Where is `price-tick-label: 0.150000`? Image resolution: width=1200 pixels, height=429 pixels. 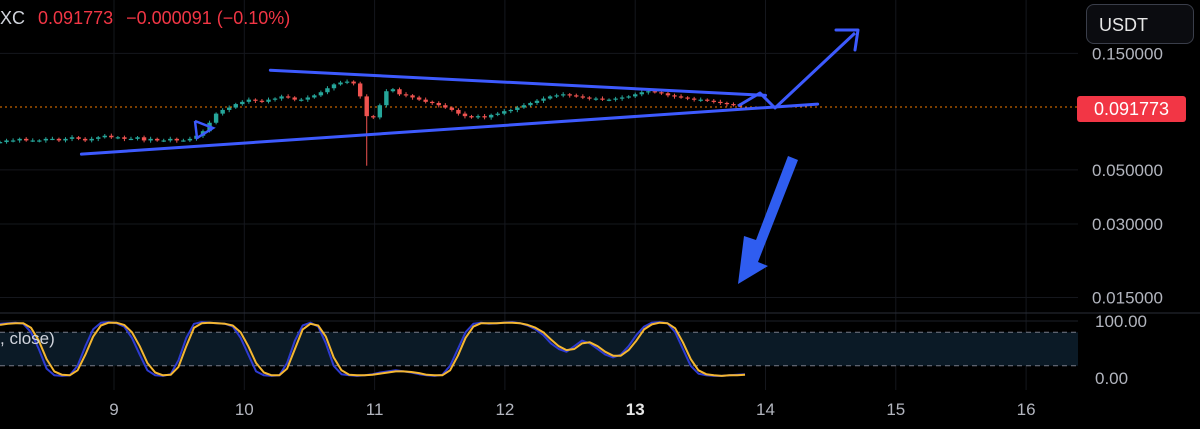 price-tick-label: 0.150000 is located at coordinates (1127, 53).